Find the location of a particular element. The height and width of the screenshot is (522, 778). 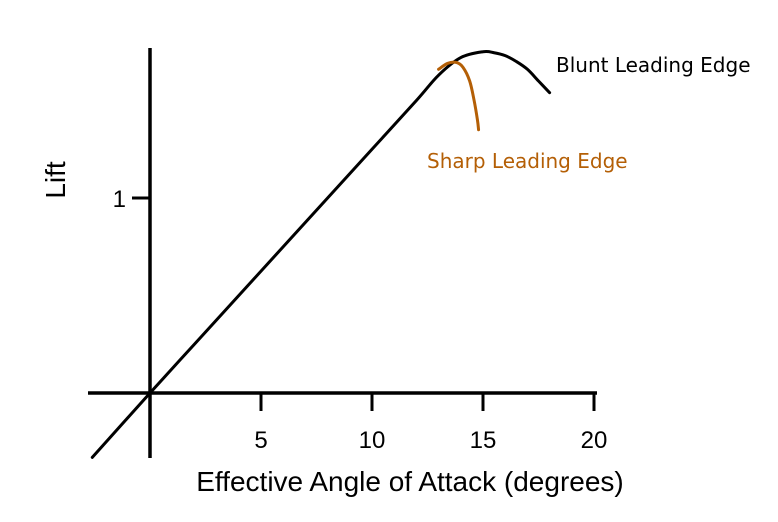

series-label-blunt-leading-edge: Blunt Leading Edge is located at coordinates (653, 65).